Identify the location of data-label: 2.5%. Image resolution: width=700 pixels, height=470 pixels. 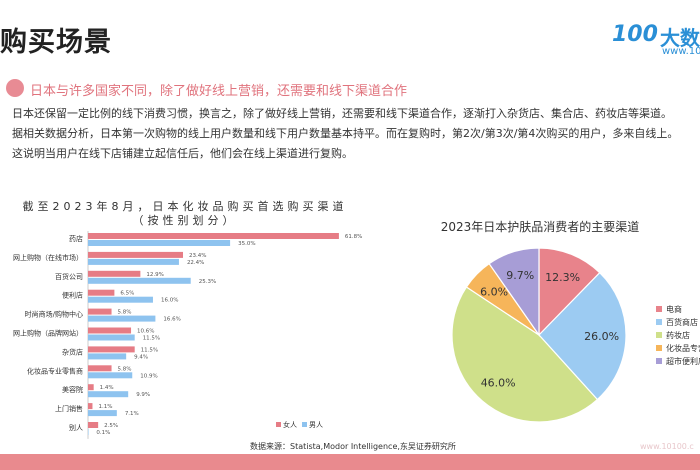
(111, 426).